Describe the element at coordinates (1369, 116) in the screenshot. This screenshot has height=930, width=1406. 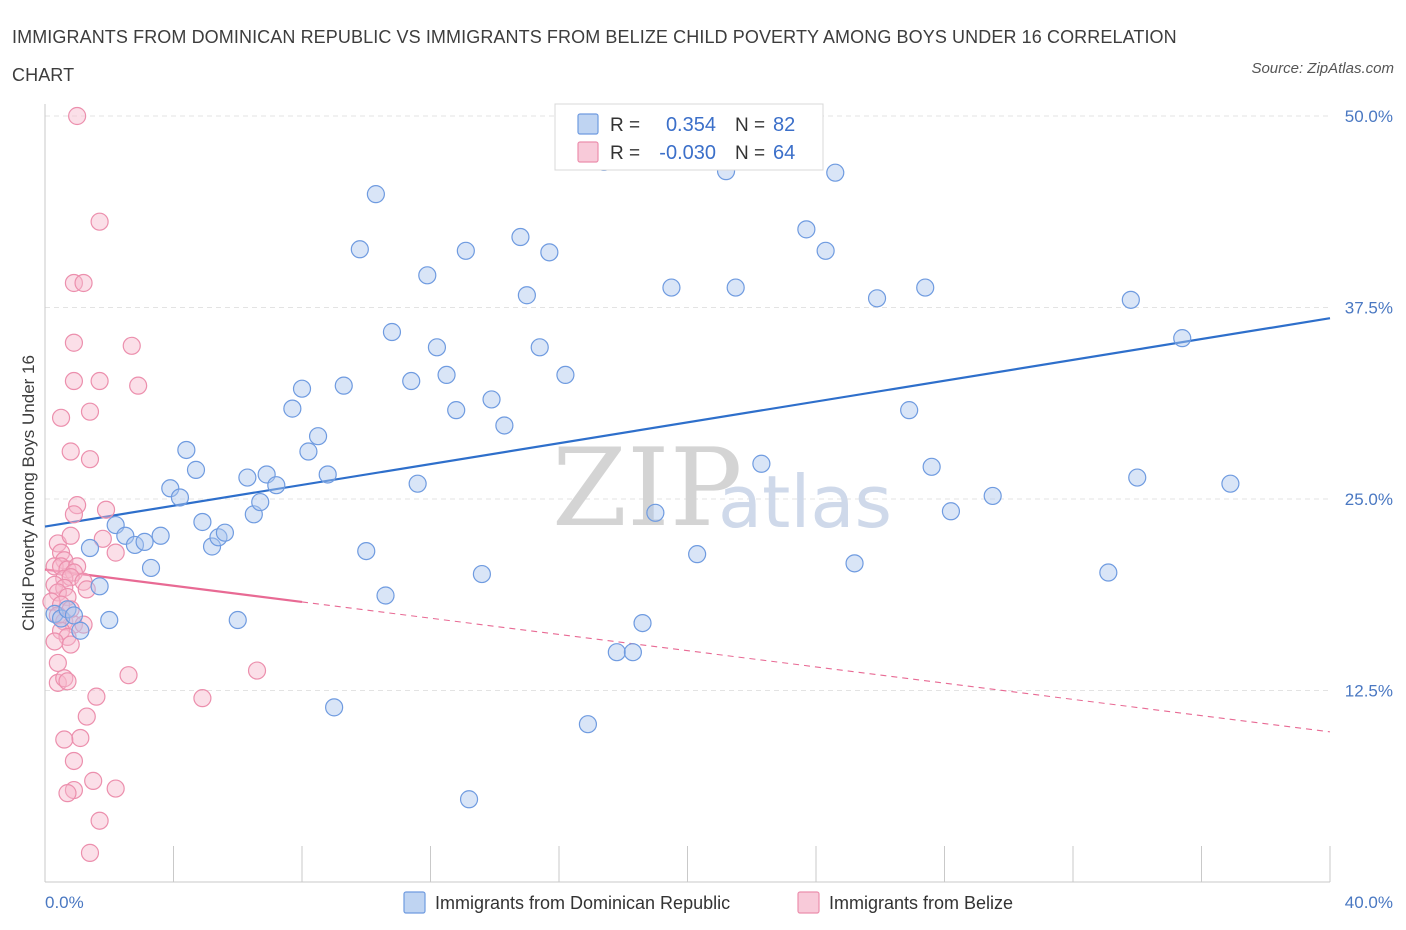
I see `y-tick-label: 50.0%` at that location.